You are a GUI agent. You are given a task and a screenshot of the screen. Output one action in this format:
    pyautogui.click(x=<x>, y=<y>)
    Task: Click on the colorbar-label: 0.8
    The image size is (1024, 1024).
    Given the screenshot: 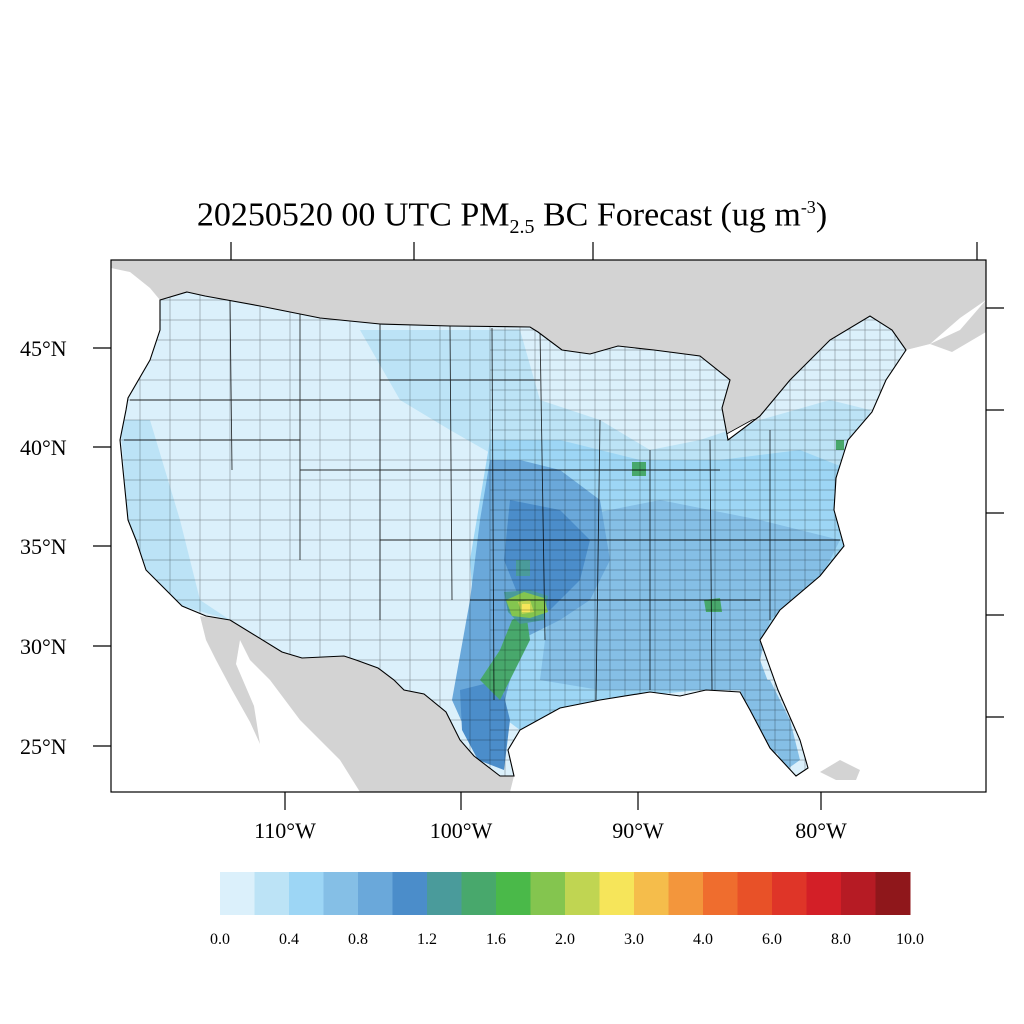 What is the action you would take?
    pyautogui.click(x=358, y=939)
    